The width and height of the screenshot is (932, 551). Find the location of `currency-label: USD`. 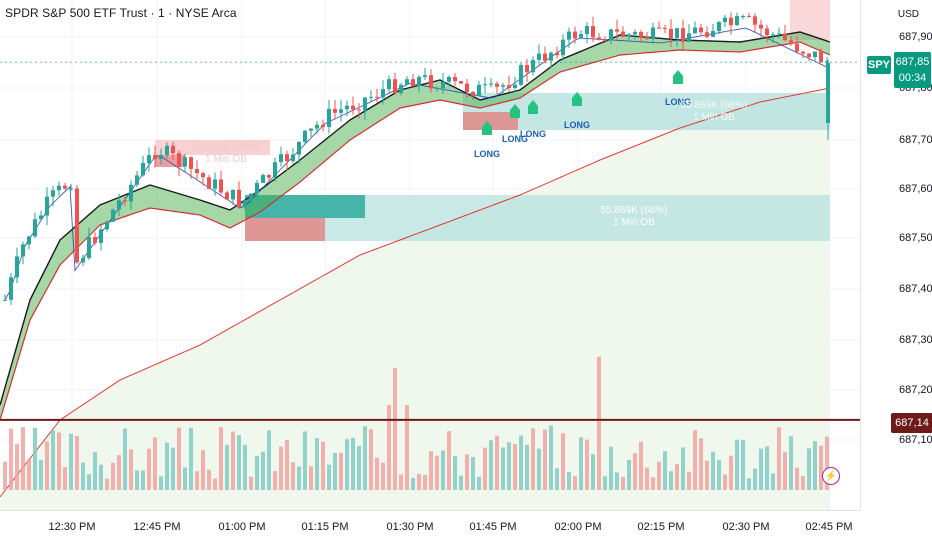

currency-label: USD is located at coordinates (908, 14).